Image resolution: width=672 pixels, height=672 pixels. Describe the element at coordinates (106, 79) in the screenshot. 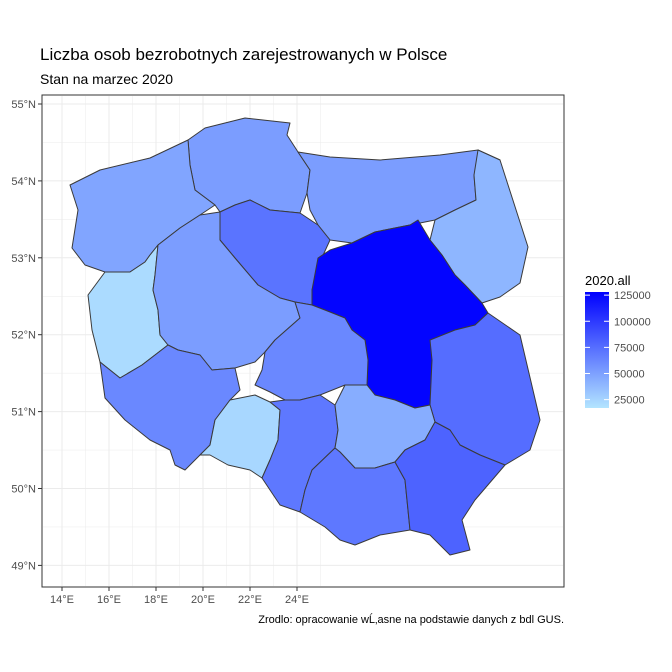

I see `map-subtitle: Stan na marzec 2020` at that location.